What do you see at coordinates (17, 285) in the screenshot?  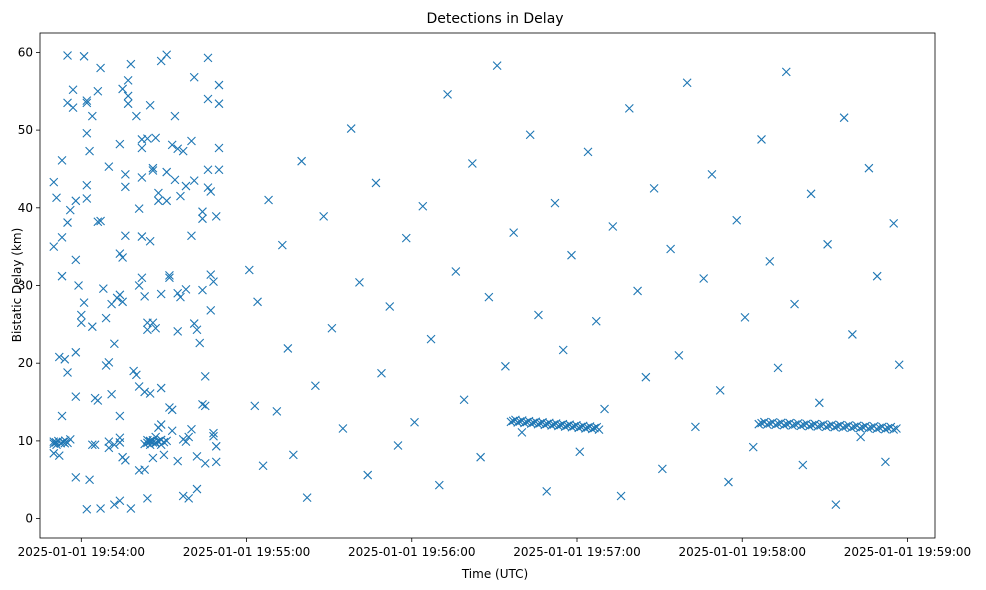 I see `y-axis-label: Bistatic Delay (km)` at bounding box center [17, 285].